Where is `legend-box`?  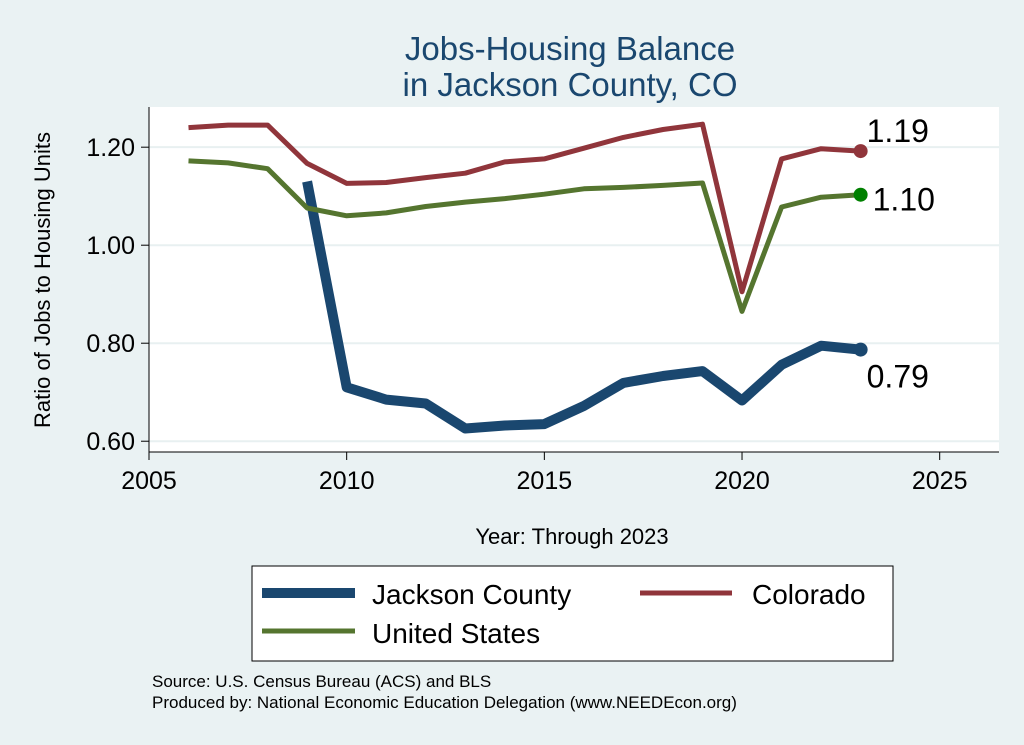 legend-box is located at coordinates (572, 613).